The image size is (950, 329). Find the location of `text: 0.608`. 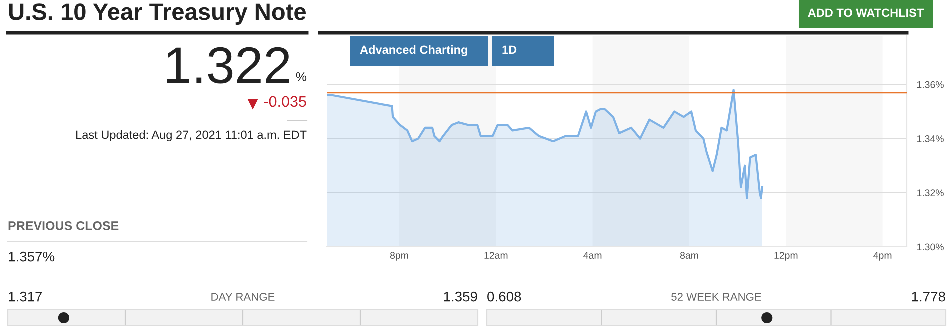

text: 0.608 is located at coordinates (505, 297).